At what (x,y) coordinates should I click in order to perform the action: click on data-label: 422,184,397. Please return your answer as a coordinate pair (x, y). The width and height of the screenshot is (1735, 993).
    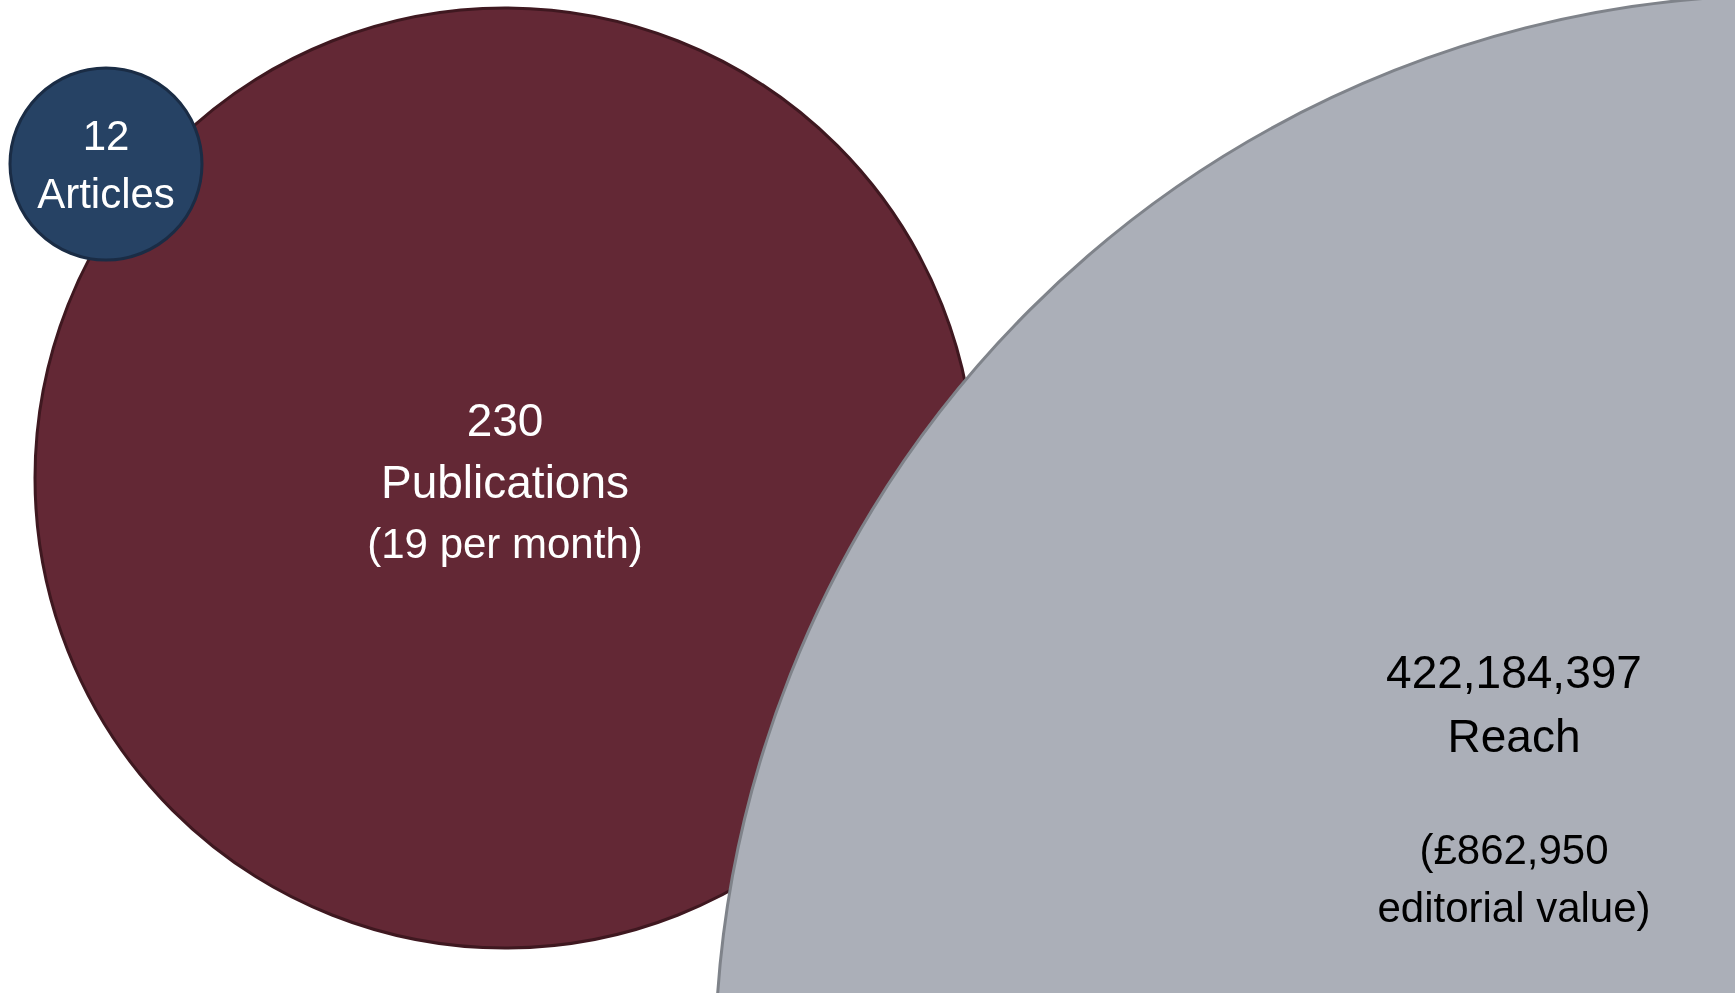
    Looking at the image, I should click on (1514, 671).